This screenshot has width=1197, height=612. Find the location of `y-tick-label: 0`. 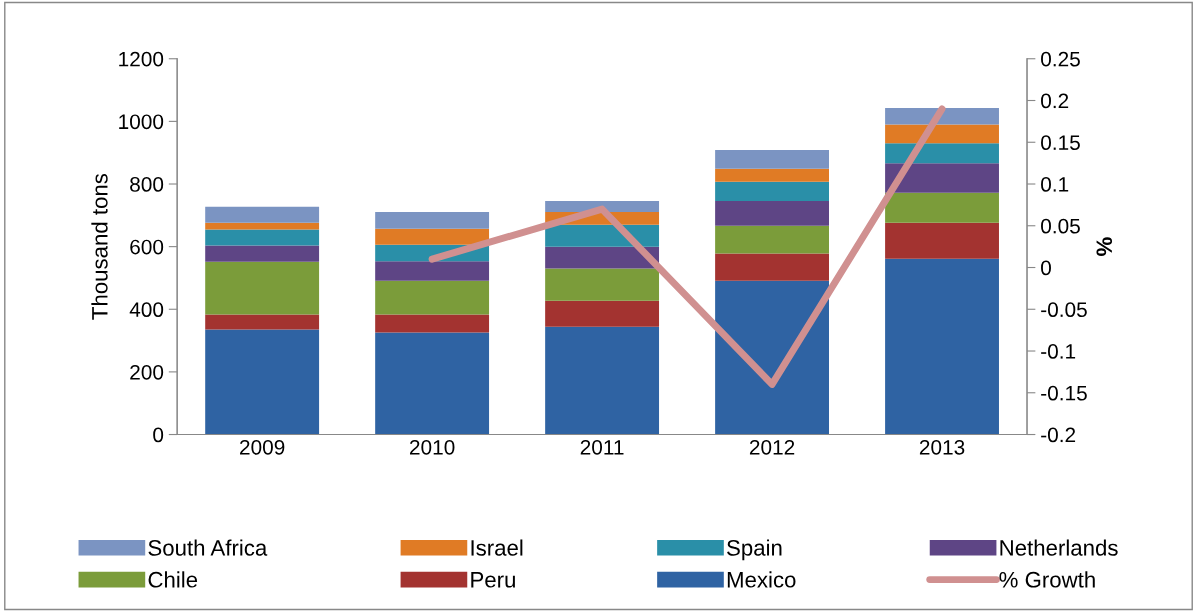

y-tick-label: 0 is located at coordinates (158, 435).